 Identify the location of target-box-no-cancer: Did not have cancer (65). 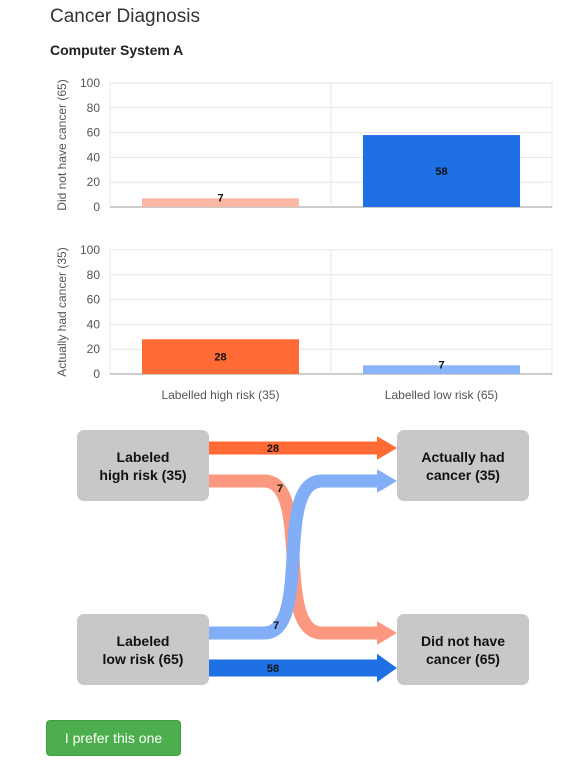
(463, 649).